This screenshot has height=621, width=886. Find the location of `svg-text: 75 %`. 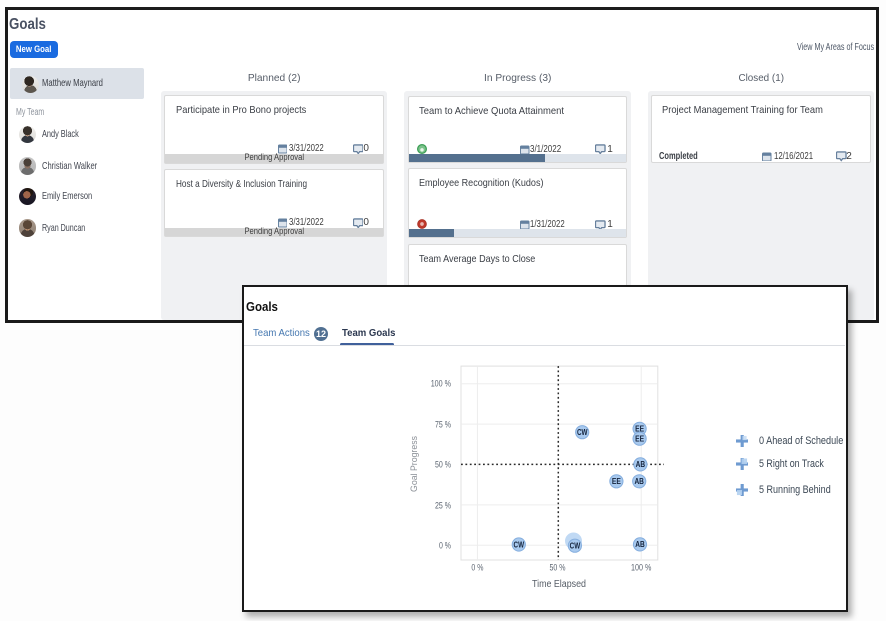

svg-text: 75 % is located at coordinates (443, 424).